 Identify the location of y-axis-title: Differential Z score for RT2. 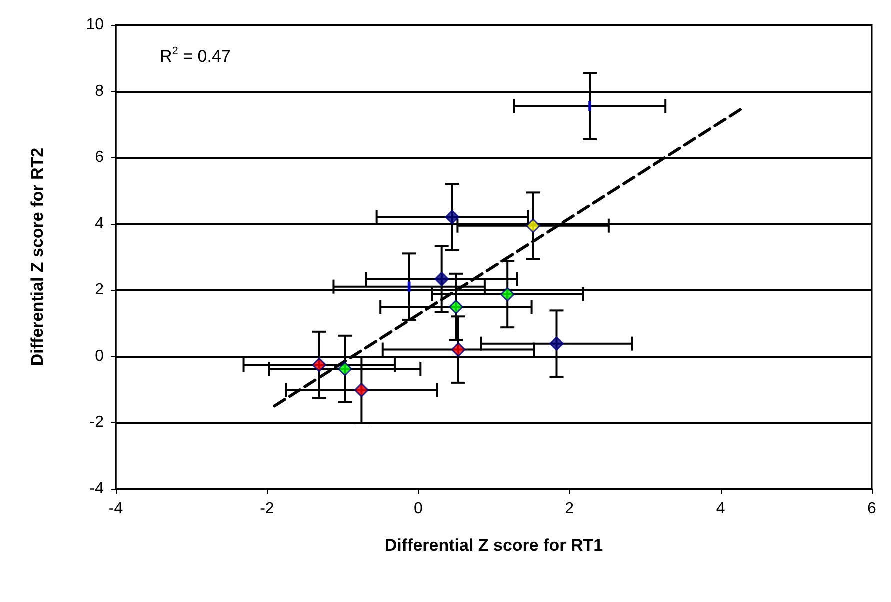
(37, 257).